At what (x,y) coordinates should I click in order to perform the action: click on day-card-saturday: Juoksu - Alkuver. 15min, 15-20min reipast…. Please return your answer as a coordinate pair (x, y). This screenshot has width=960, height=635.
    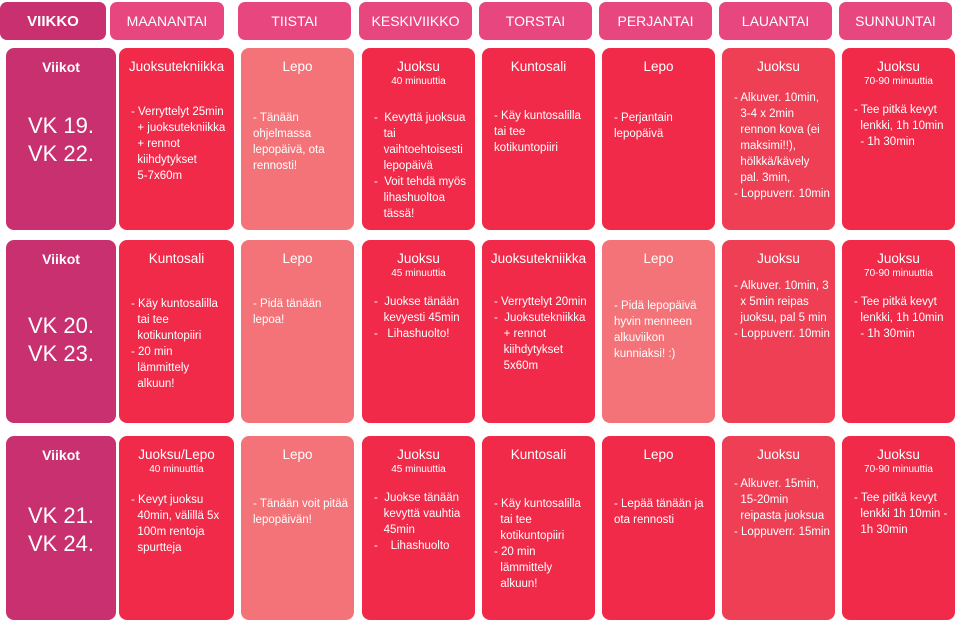
    Looking at the image, I should click on (778, 528).